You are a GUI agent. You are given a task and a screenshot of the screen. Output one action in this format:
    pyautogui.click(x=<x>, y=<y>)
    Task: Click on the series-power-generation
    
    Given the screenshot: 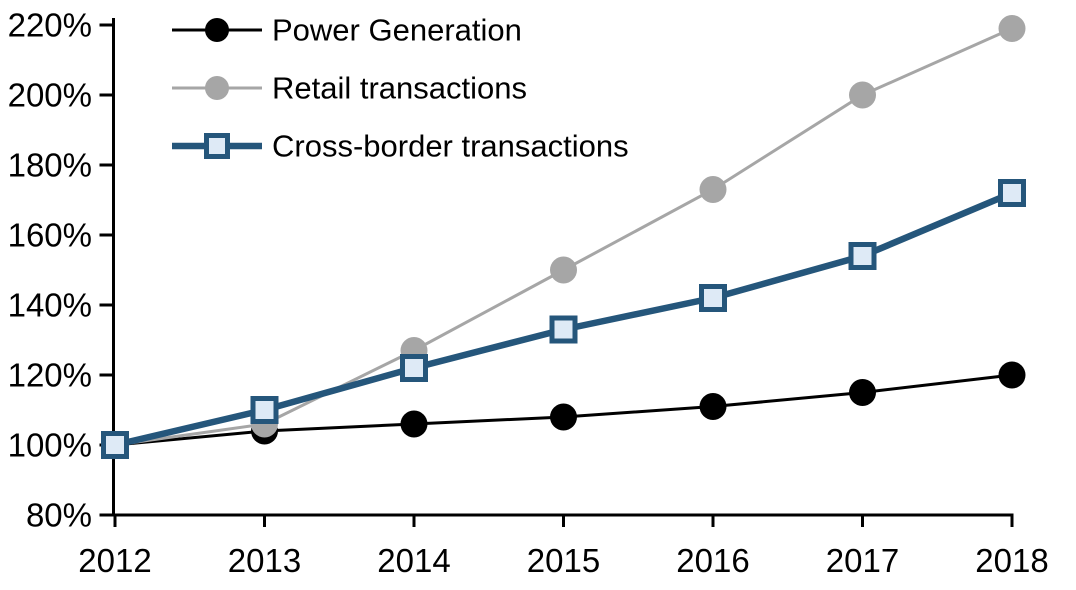 What is the action you would take?
    pyautogui.click(x=563, y=410)
    